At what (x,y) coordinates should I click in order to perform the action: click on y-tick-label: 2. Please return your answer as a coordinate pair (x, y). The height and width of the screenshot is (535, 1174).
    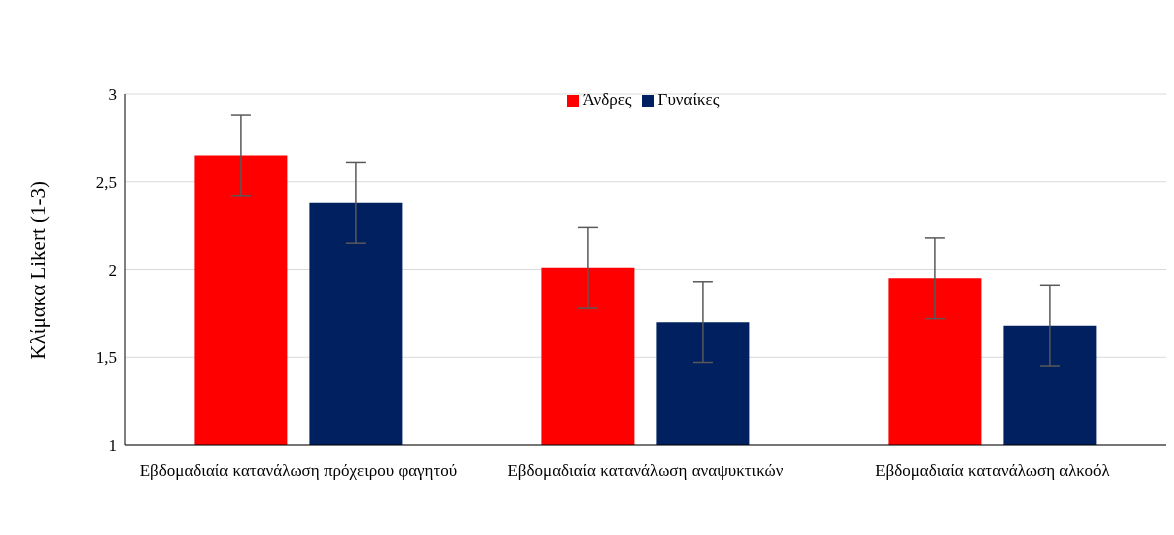
    Looking at the image, I should click on (112, 270).